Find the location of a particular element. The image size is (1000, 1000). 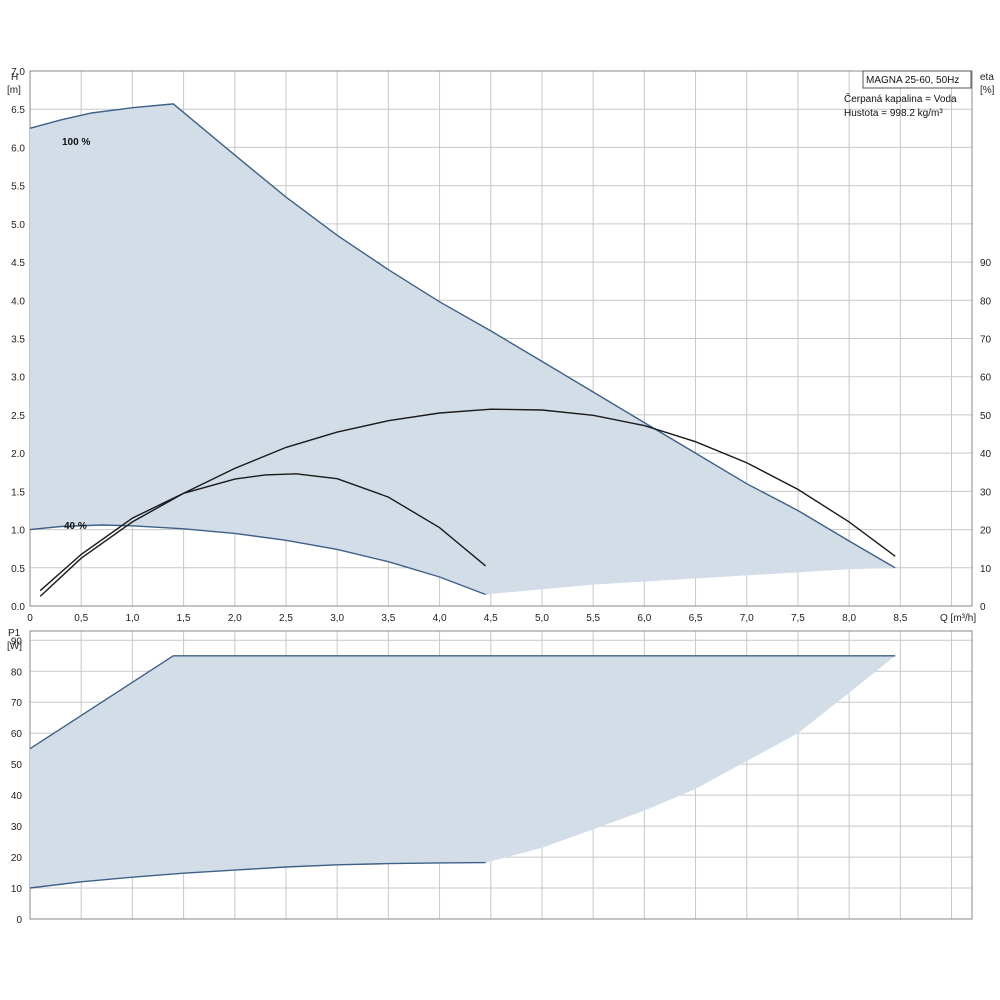

power-tick-label: 80 is located at coordinates (17, 672).